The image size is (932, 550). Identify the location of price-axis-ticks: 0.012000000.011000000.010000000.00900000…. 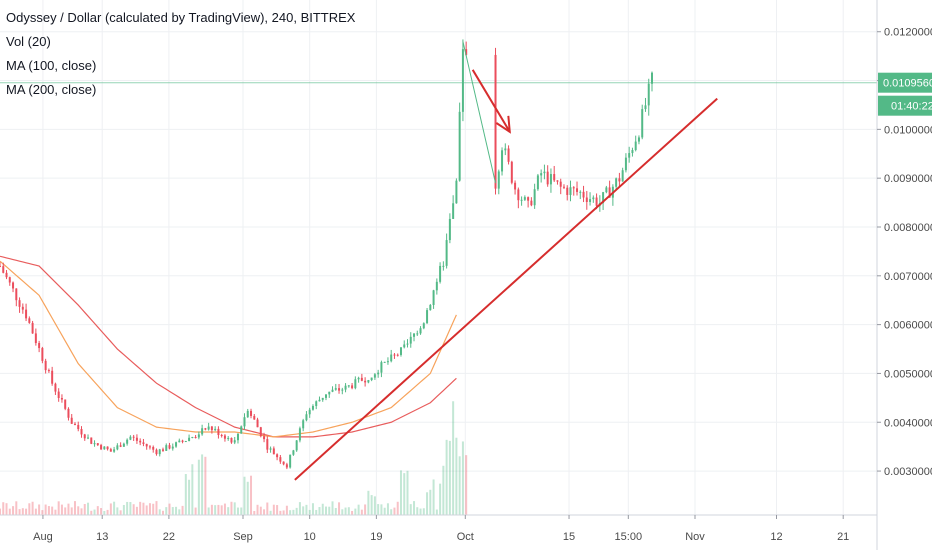
(904, 252).